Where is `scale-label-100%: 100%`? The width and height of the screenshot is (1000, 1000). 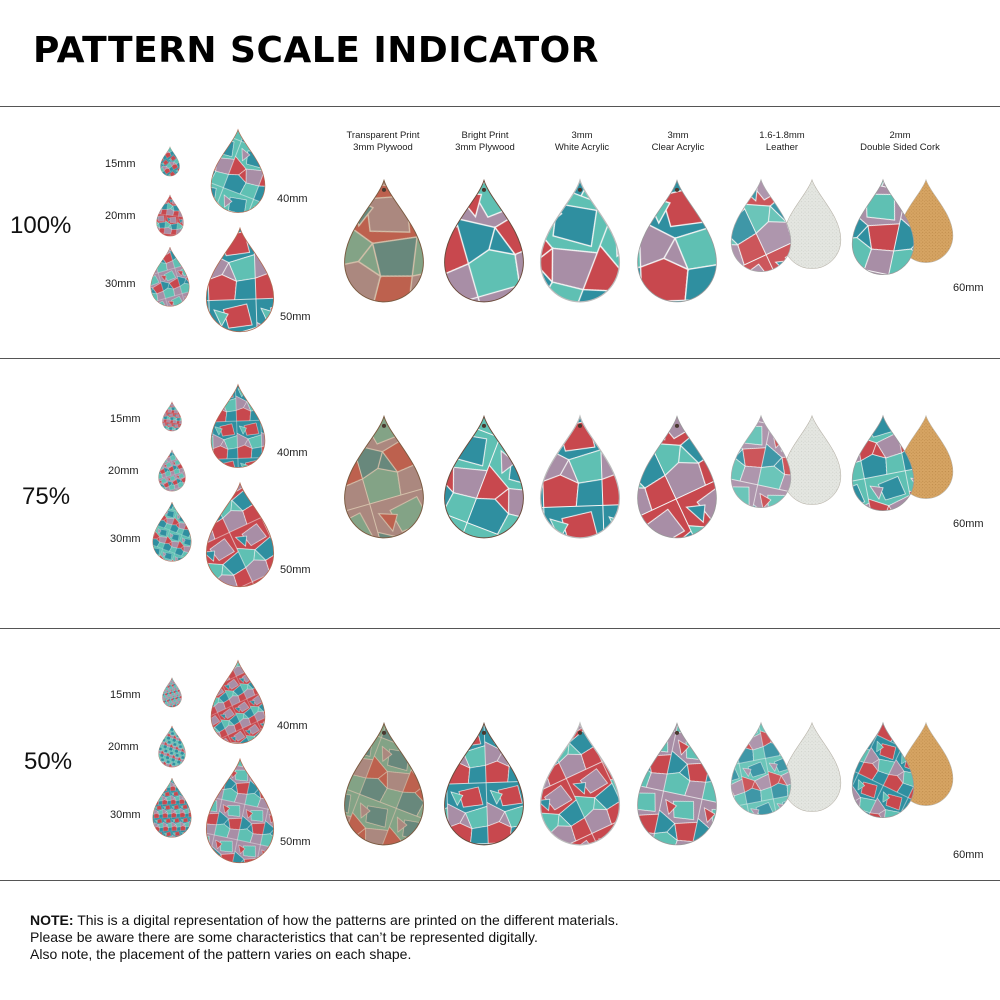
scale-label-100%: 100% is located at coordinates (41, 225).